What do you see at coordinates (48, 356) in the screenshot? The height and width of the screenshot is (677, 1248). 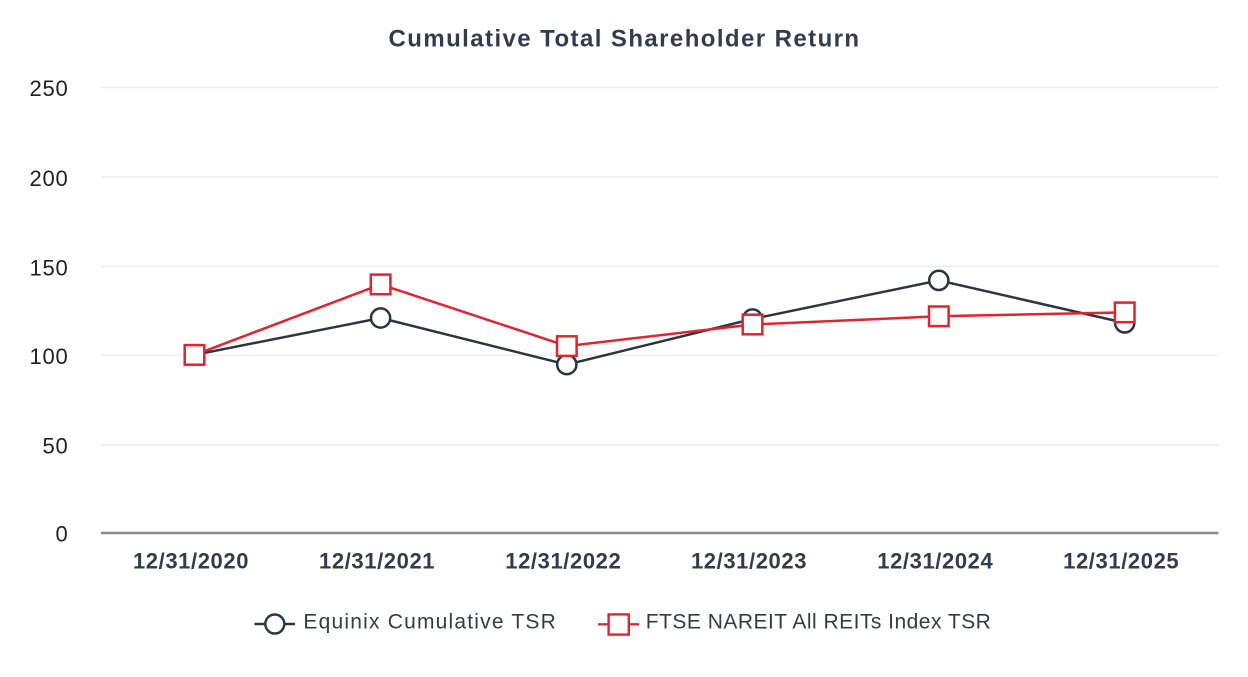 I see `svg-text: 100` at bounding box center [48, 356].